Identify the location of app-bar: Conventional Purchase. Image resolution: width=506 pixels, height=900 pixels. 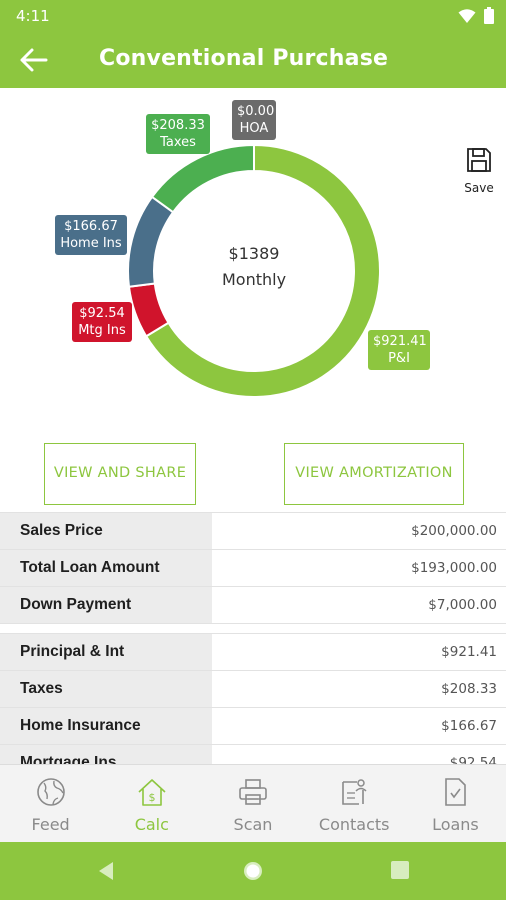
(253, 60).